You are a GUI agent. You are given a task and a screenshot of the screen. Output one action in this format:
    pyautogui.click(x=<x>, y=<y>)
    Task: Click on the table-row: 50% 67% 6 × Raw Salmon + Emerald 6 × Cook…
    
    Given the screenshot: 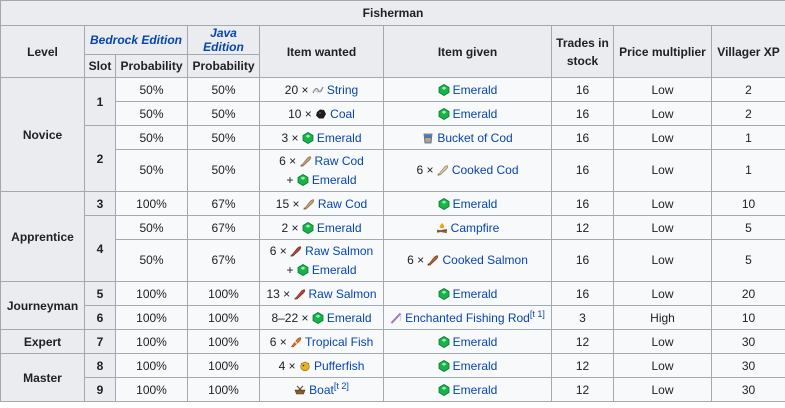 What is the action you would take?
    pyautogui.click(x=393, y=260)
    